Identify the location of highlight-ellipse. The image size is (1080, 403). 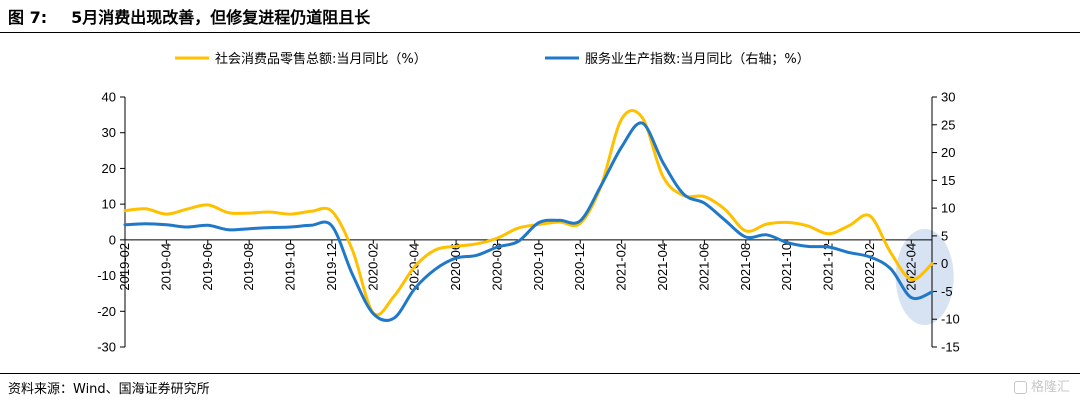
(924, 277).